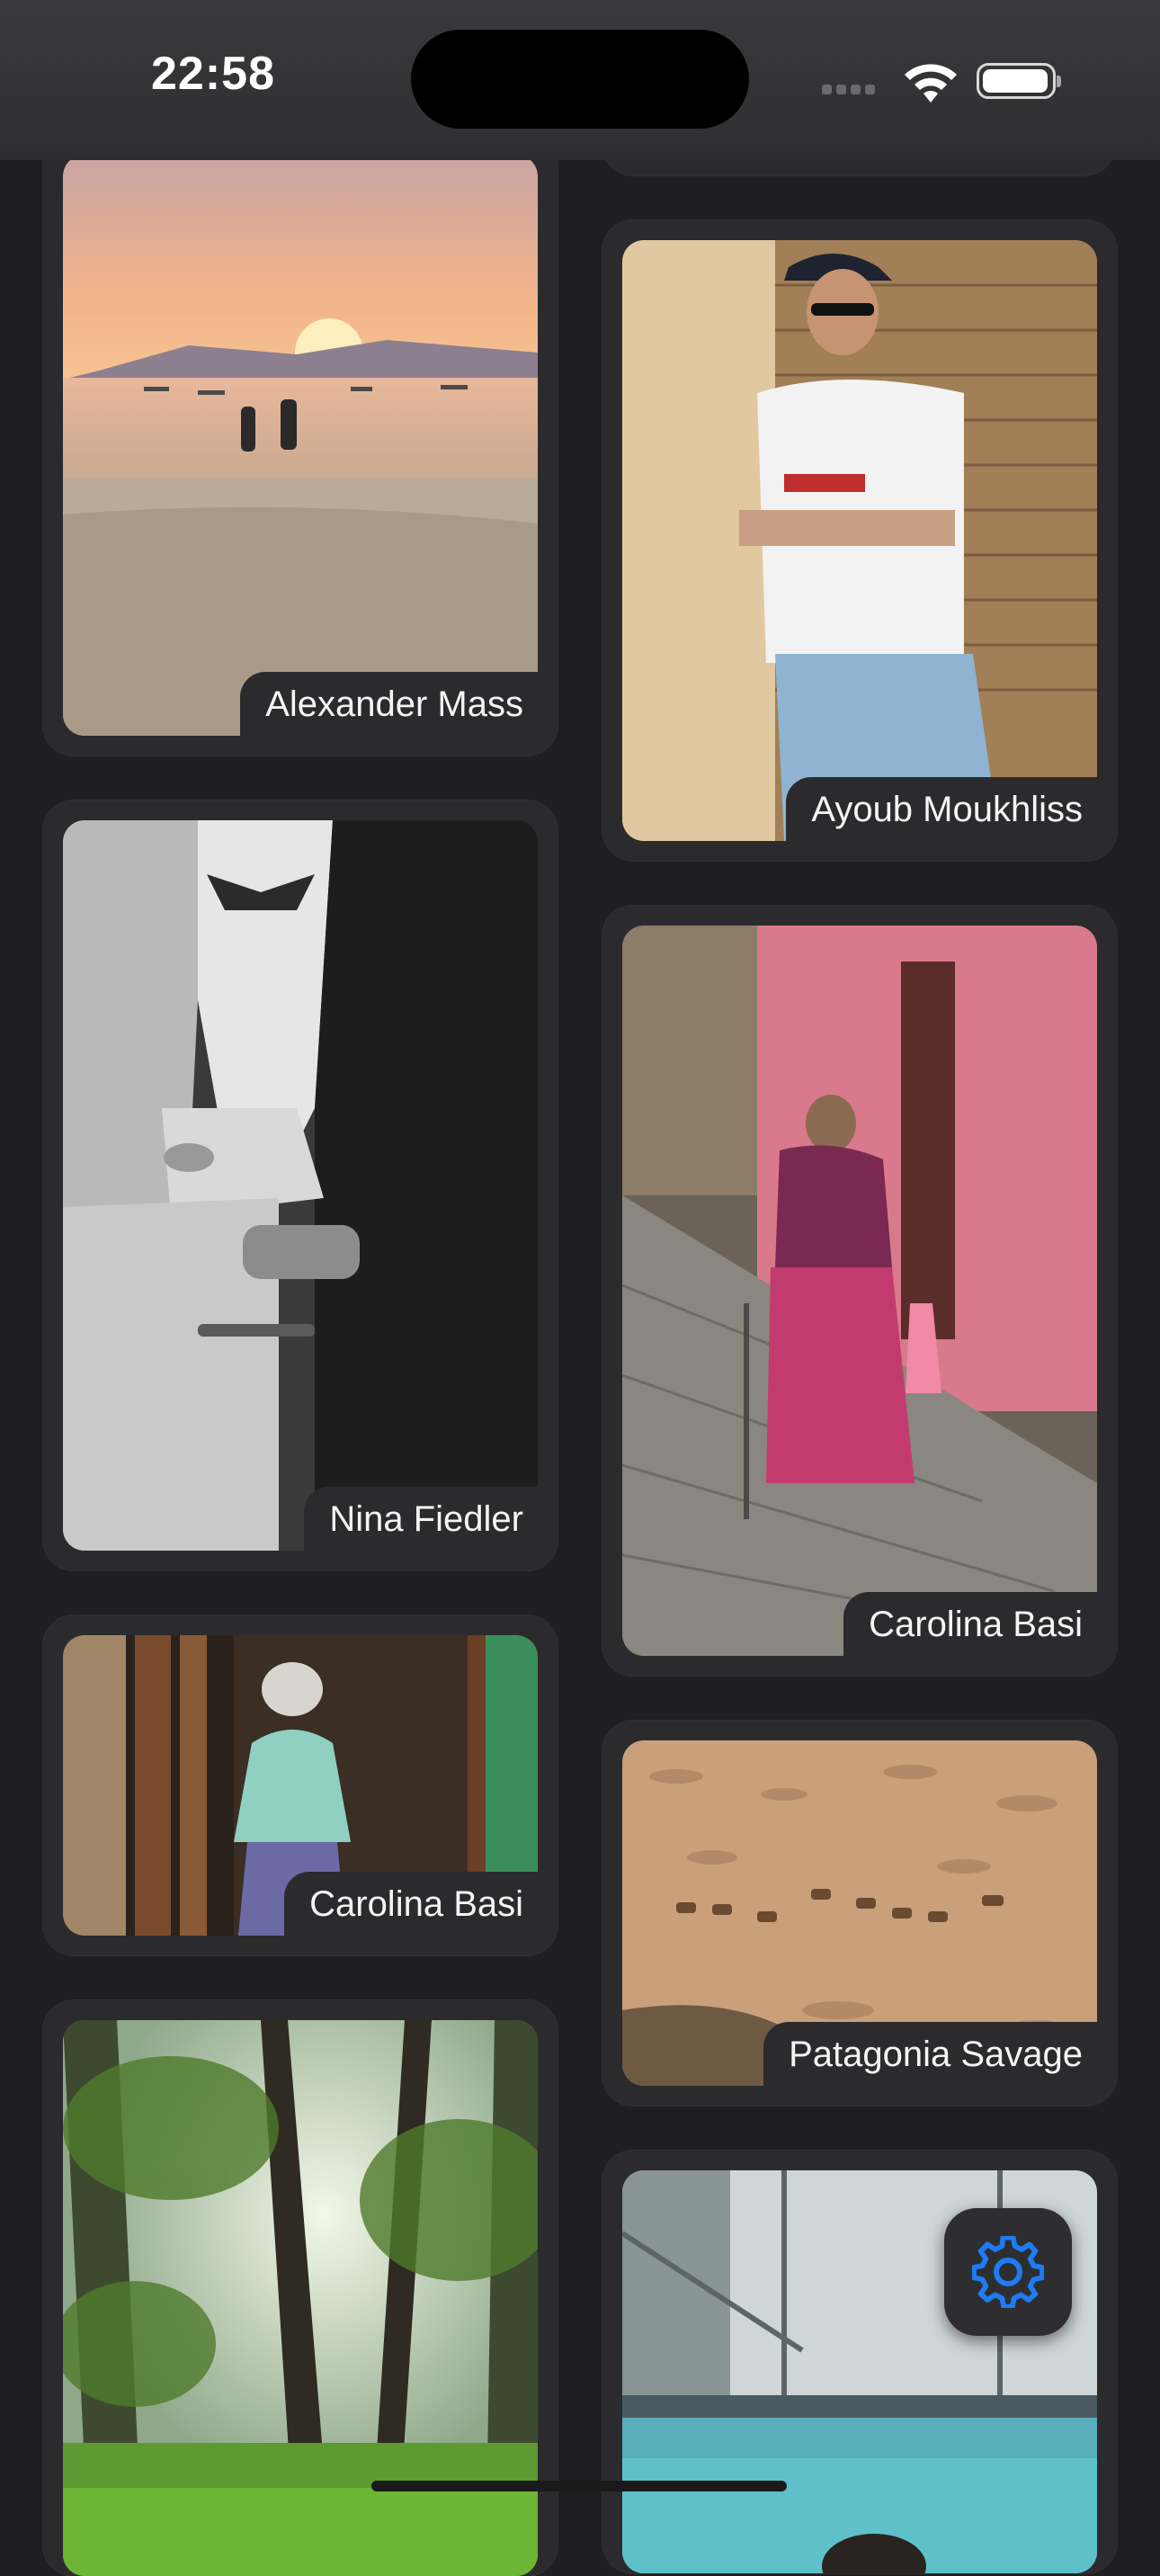 The width and height of the screenshot is (1160, 2576). I want to click on photo-card: Patagonia Savage, so click(859, 1913).